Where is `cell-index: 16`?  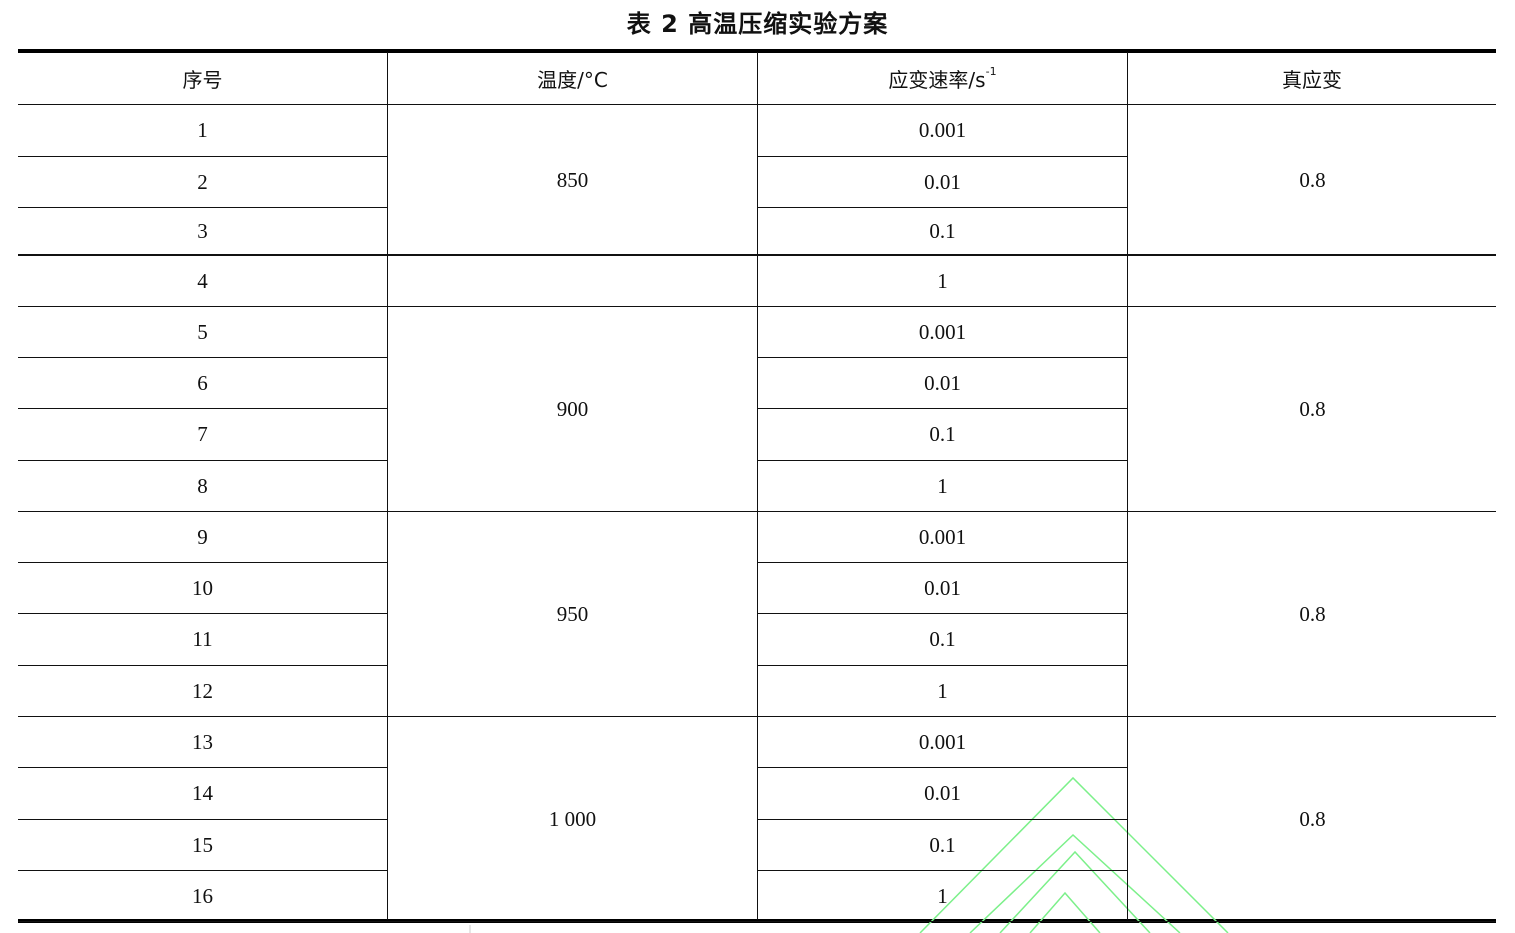
cell-index: 16 is located at coordinates (202, 895).